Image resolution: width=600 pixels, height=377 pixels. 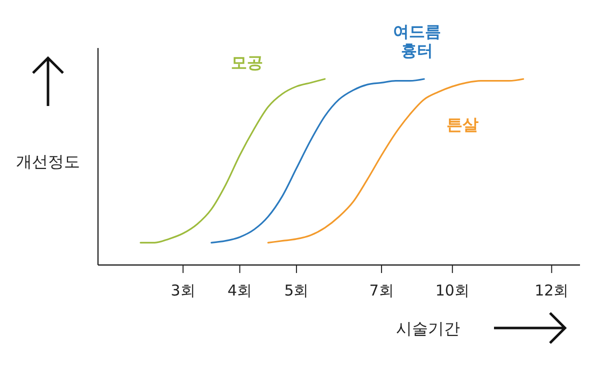 What do you see at coordinates (462, 124) in the screenshot?
I see `series-label: 튼살` at bounding box center [462, 124].